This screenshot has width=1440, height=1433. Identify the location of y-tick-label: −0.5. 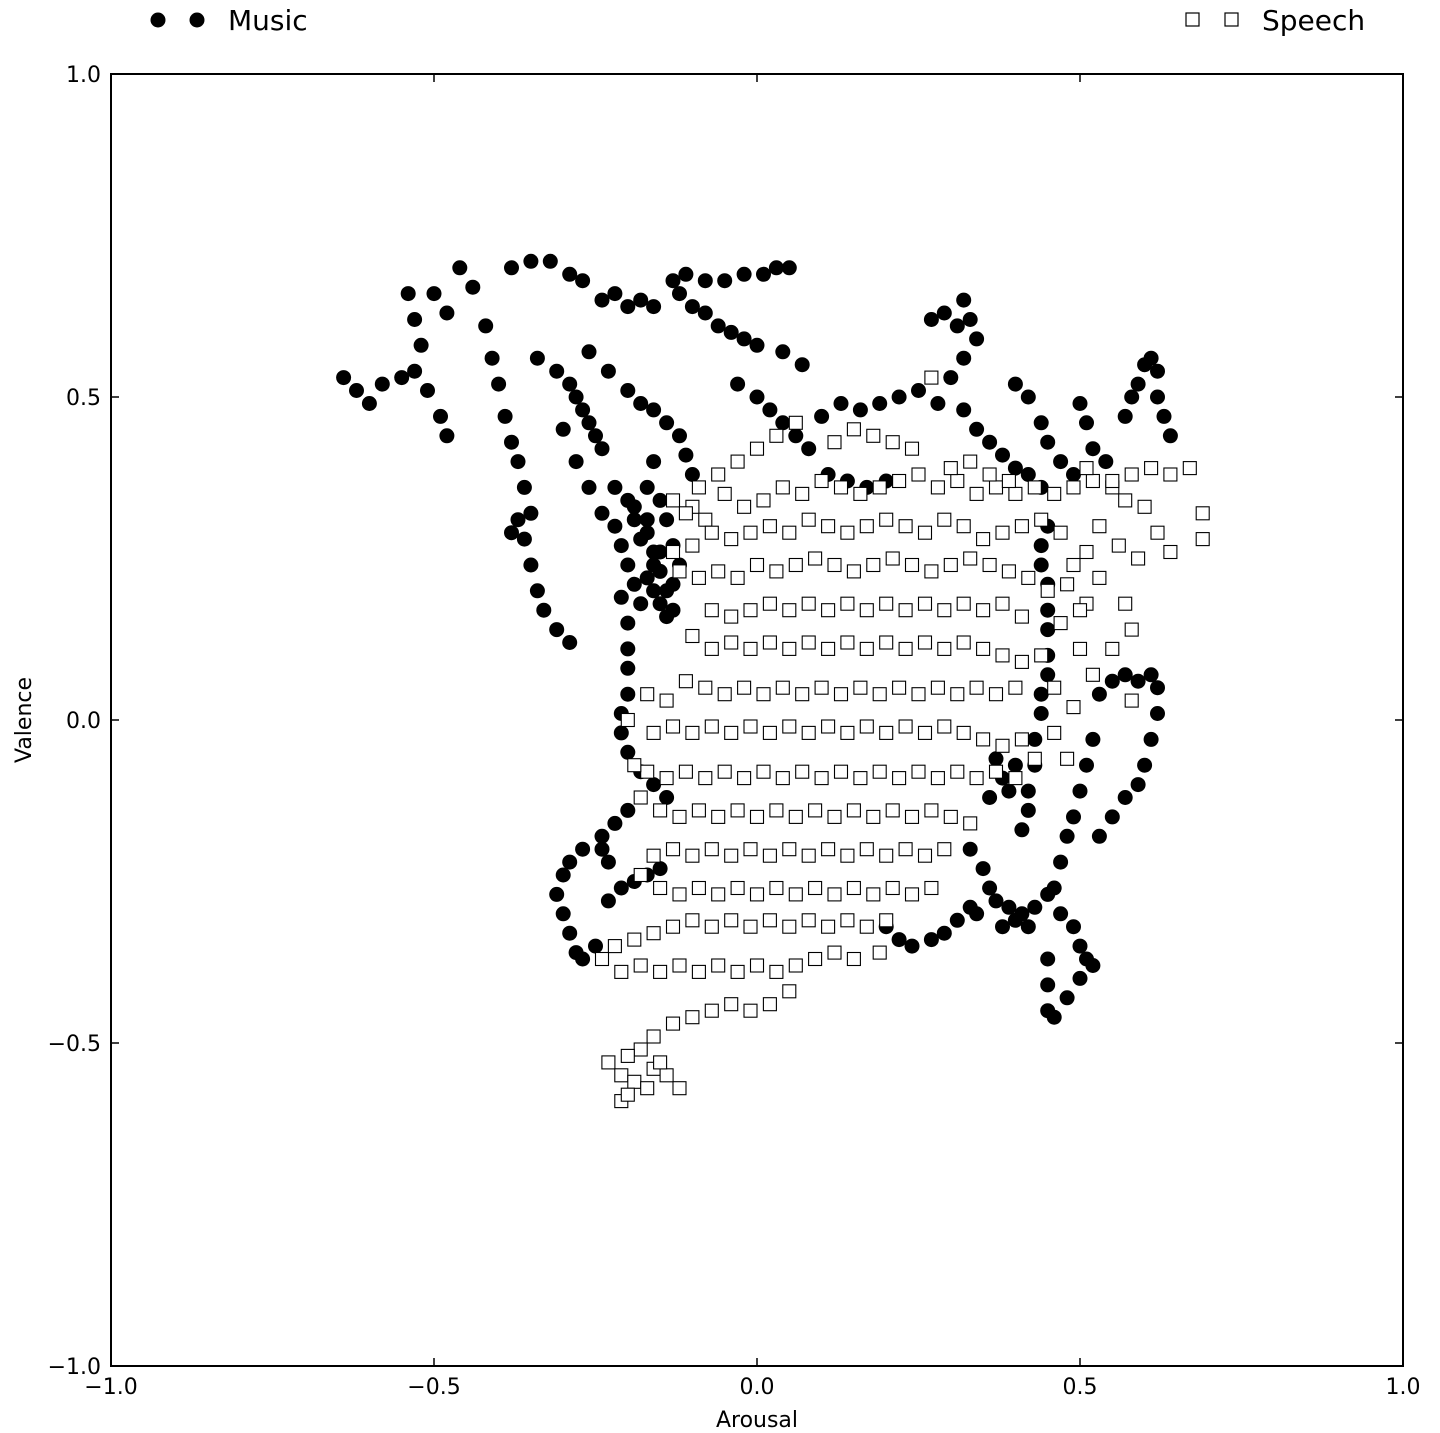
(74, 1044).